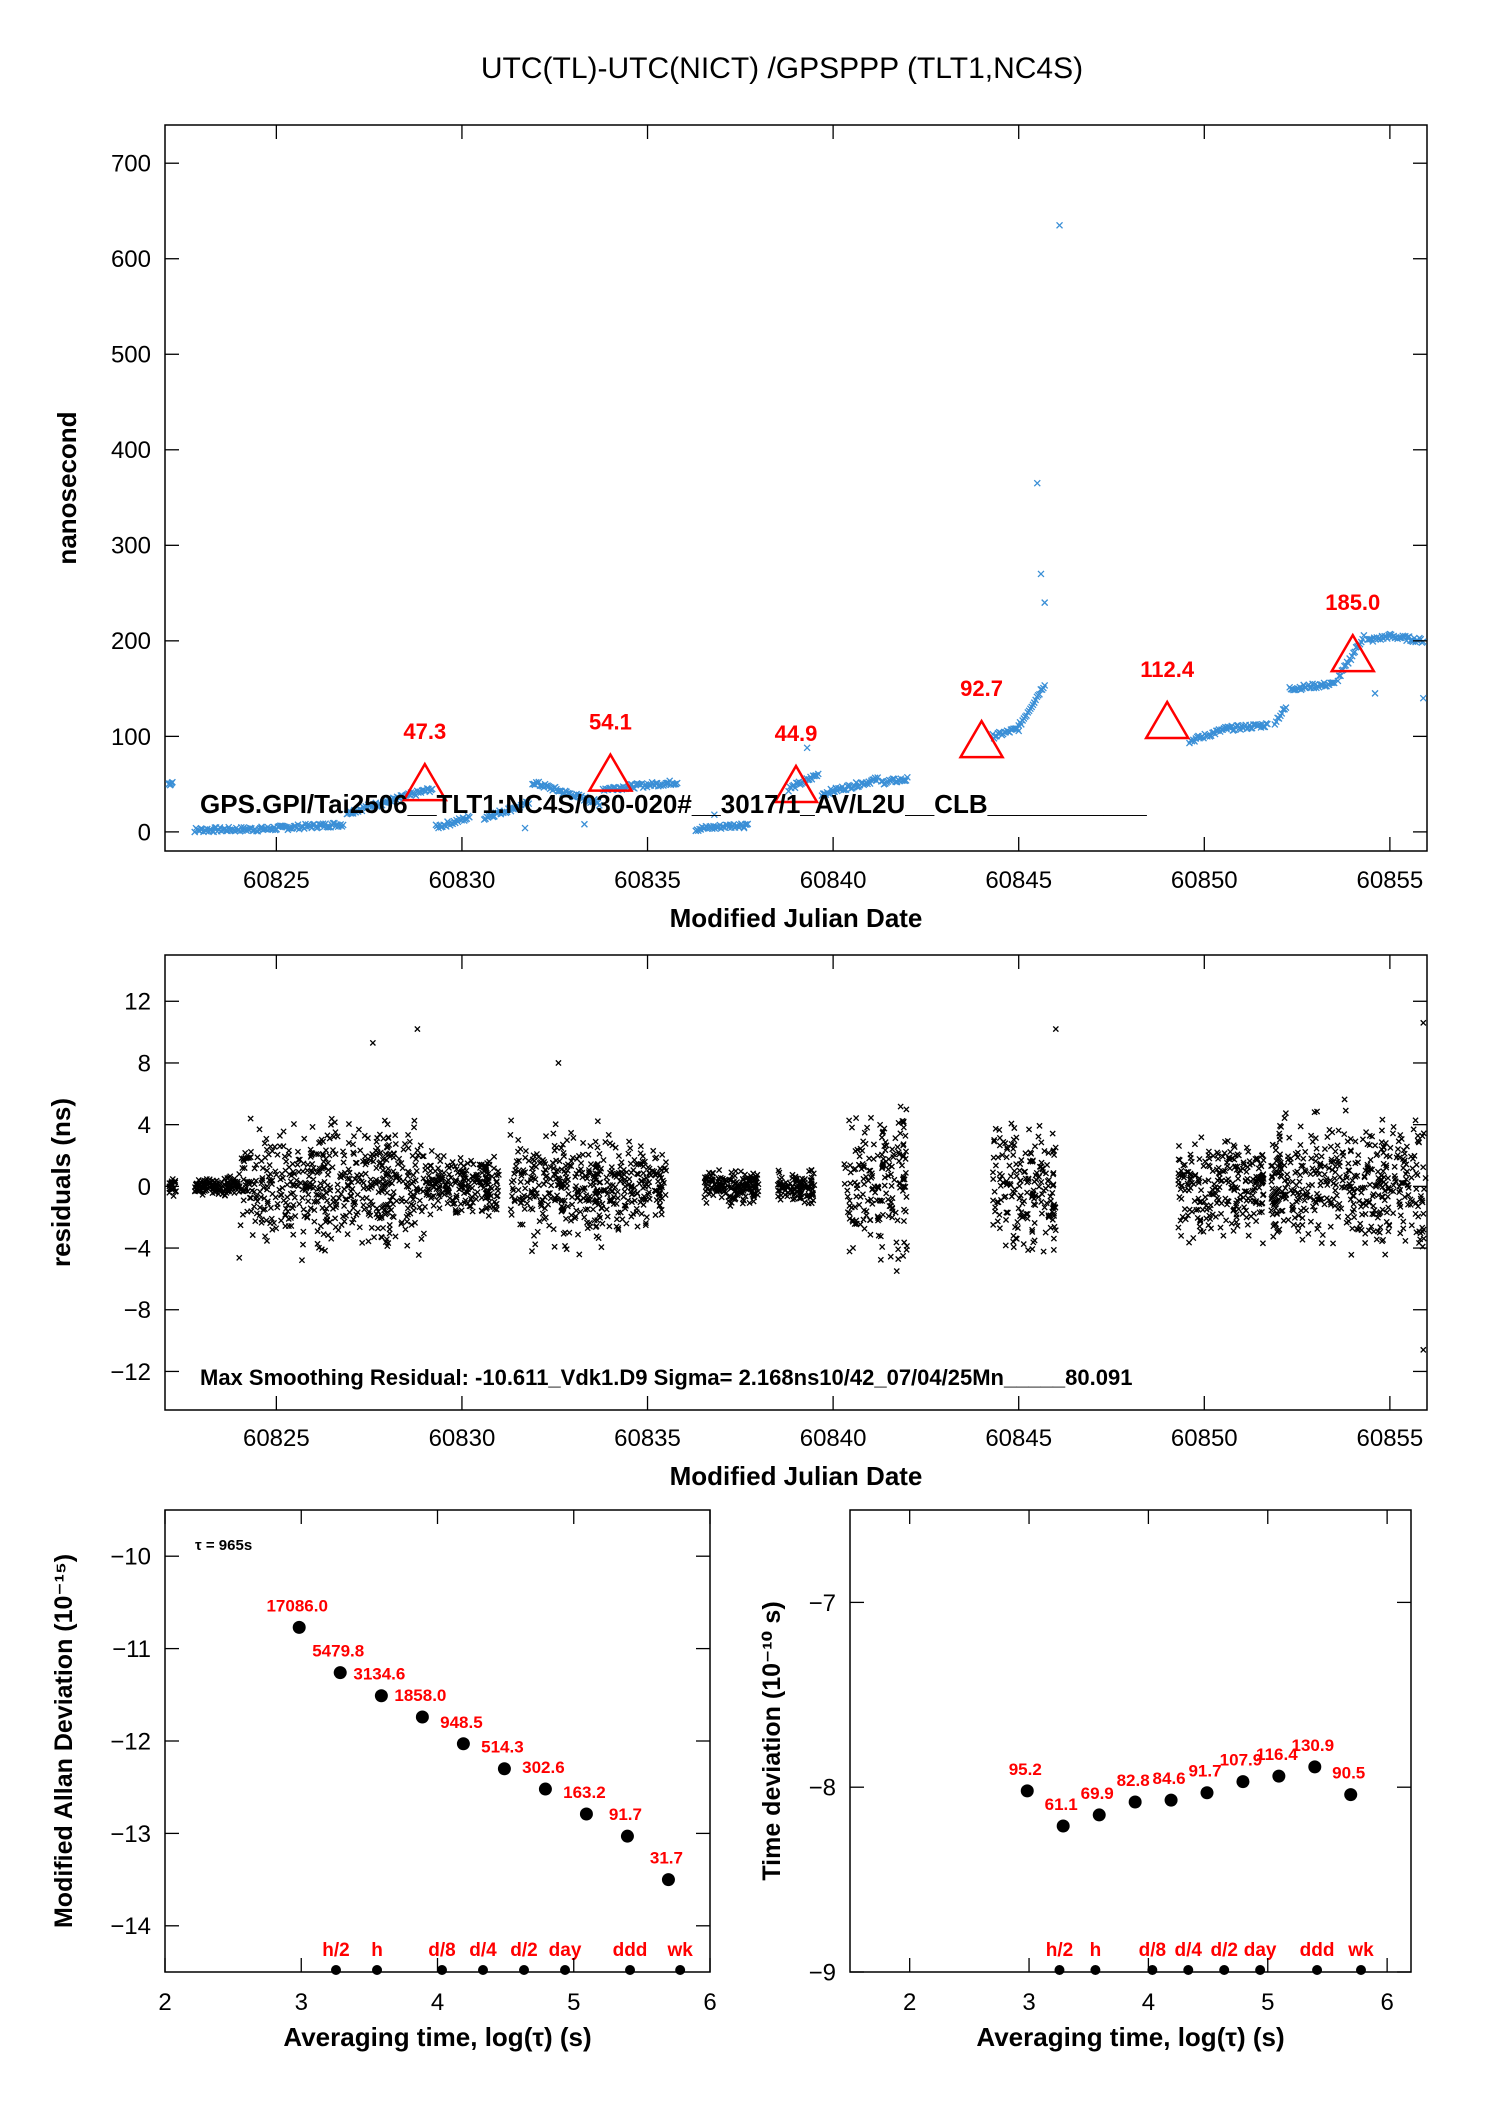  What do you see at coordinates (137, 1310) in the screenshot?
I see `residuals-y-tick-label: −8` at bounding box center [137, 1310].